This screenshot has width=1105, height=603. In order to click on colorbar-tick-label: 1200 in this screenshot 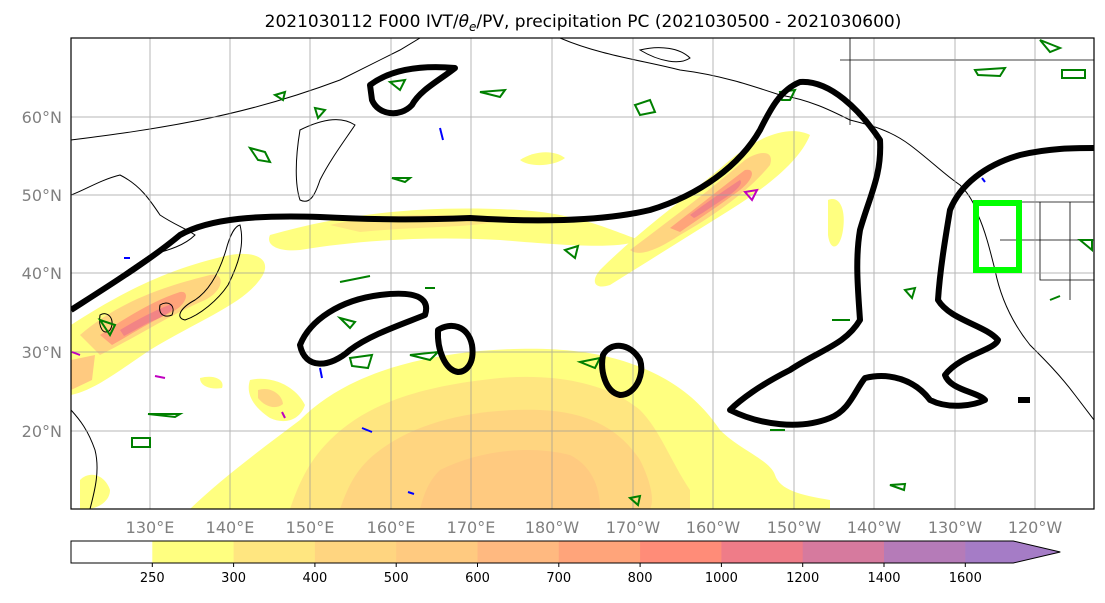, I will do `click(802, 578)`.